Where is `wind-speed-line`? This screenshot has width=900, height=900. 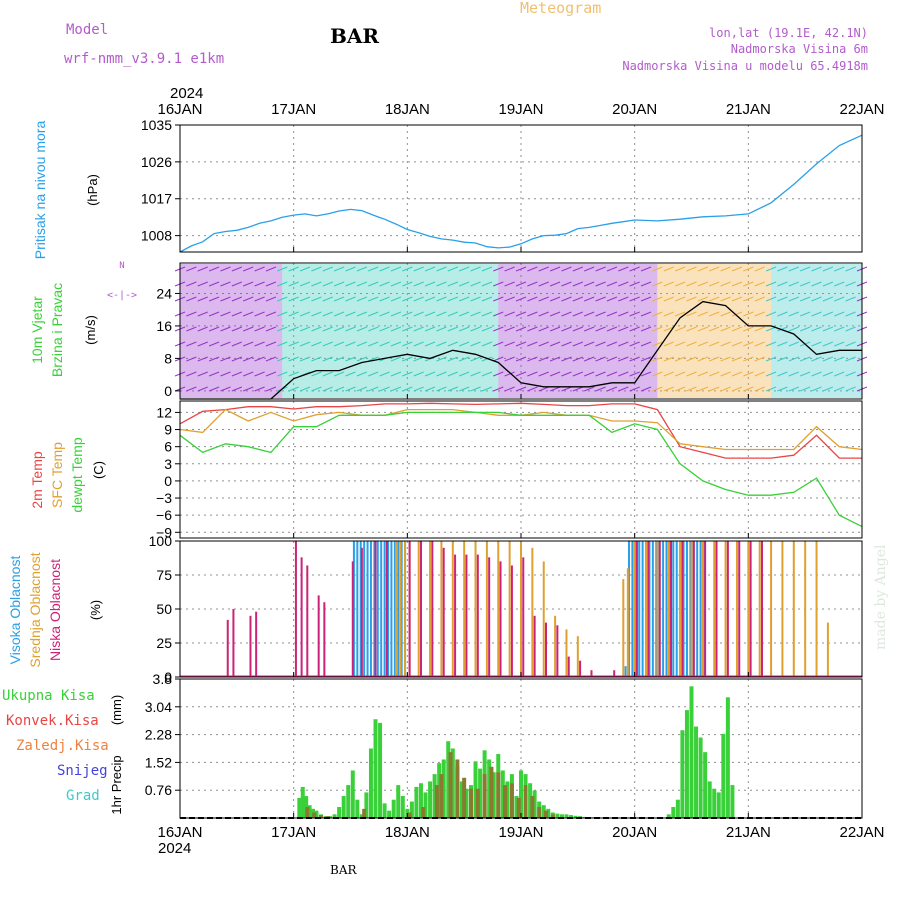 wind-speed-line is located at coordinates (521, 350).